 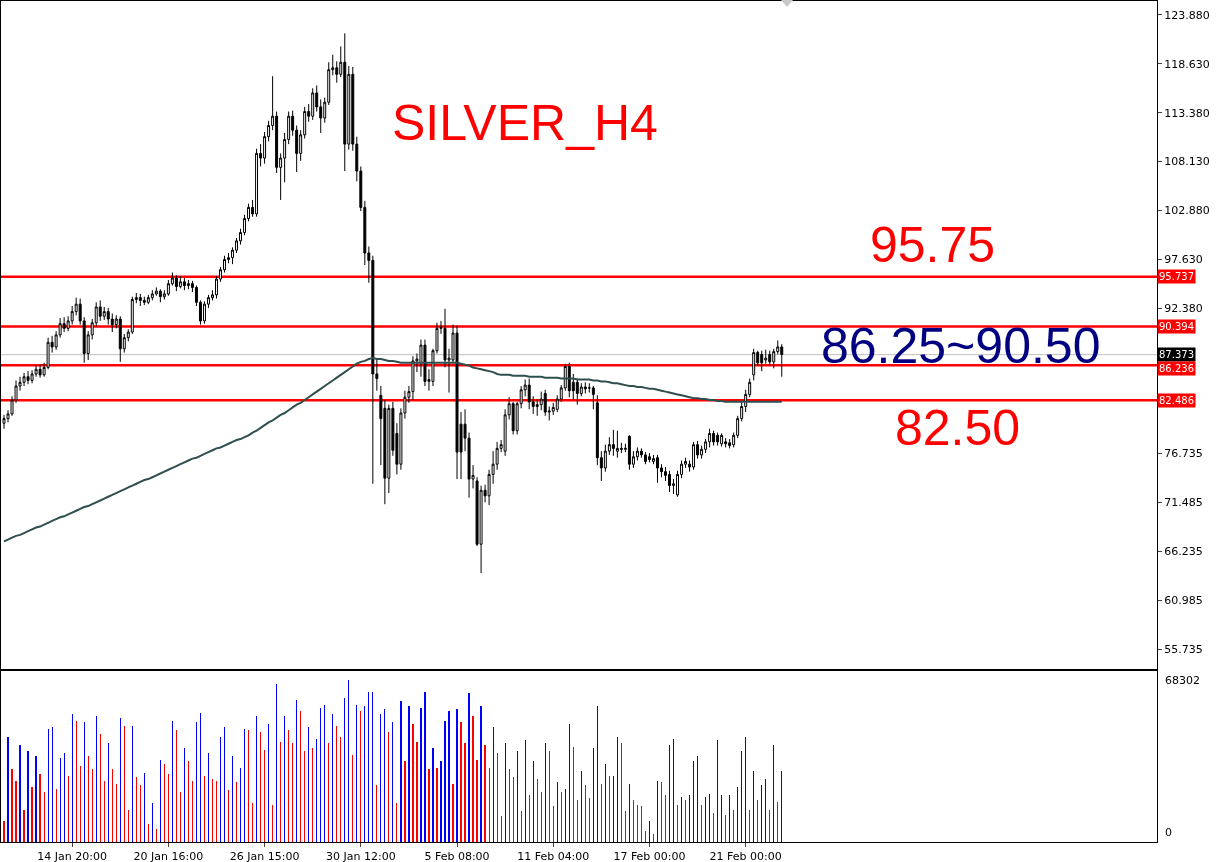 I want to click on x-tick-label: 30 Jan 12:00, so click(x=360, y=856).